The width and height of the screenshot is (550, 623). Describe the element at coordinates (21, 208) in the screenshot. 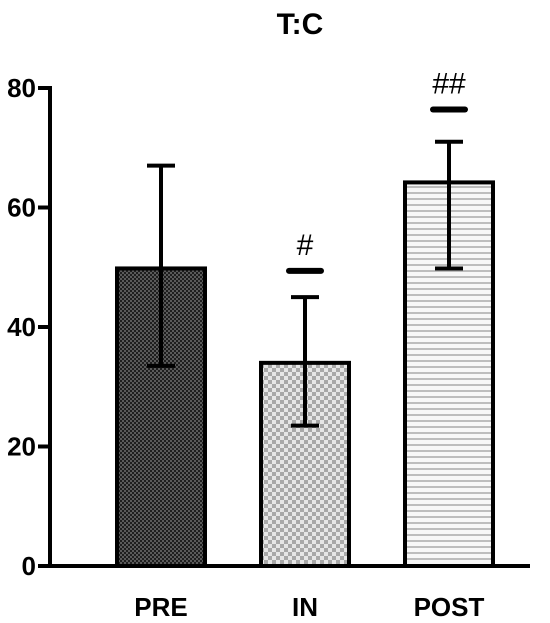

I see `y-tick-label: 60` at that location.